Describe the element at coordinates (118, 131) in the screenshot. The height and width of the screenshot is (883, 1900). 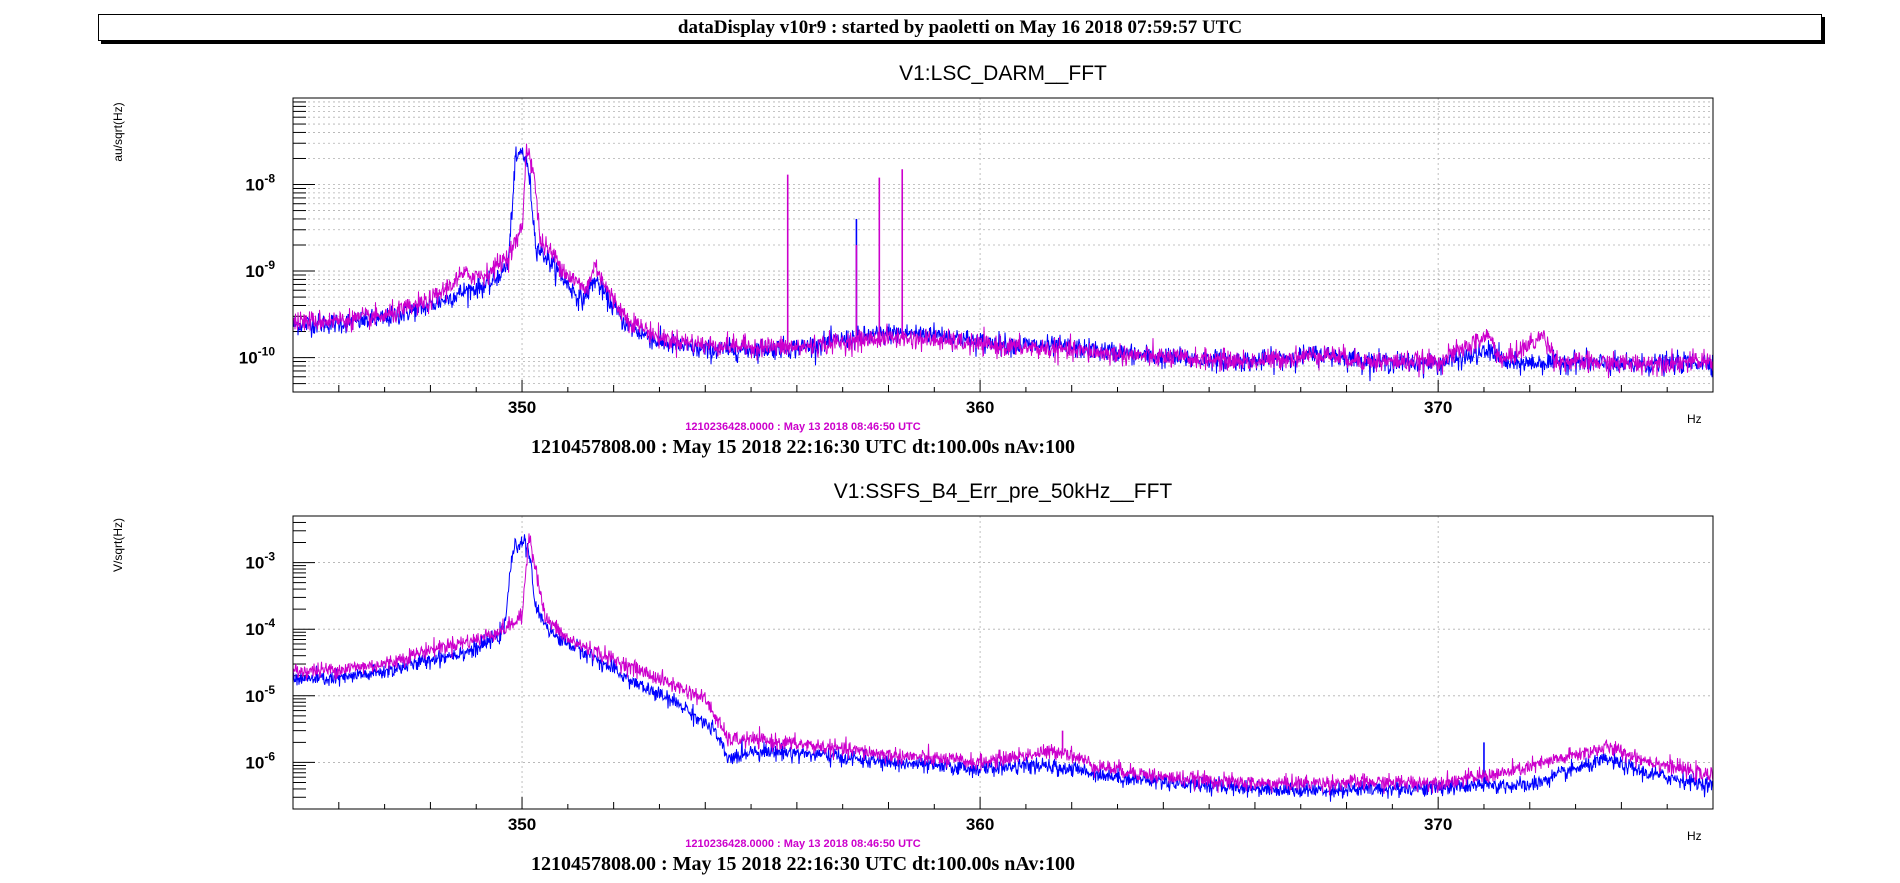
I see `y-axis-label: au/sqrt(Hz)` at that location.